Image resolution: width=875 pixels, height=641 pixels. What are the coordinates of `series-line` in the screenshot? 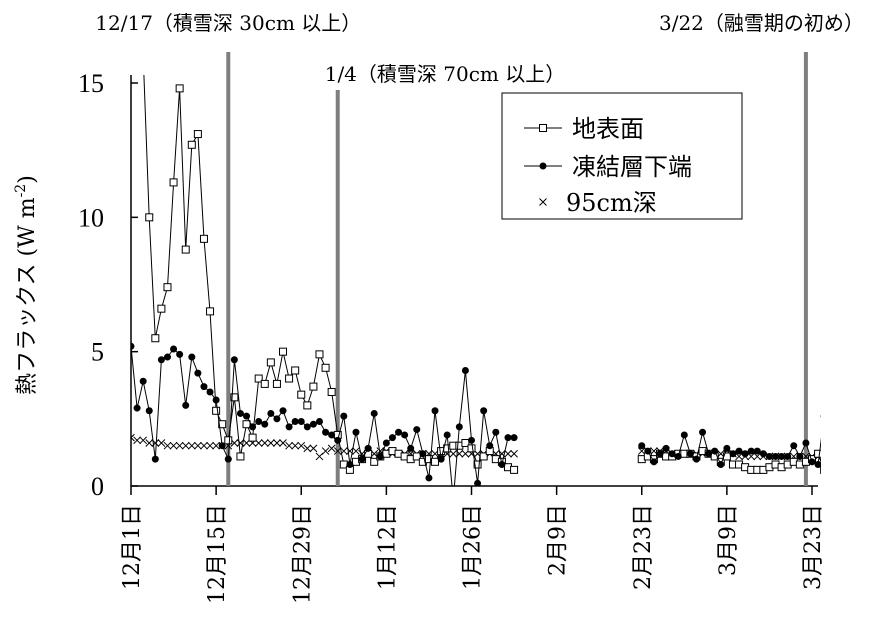 It's located at (323, 416).